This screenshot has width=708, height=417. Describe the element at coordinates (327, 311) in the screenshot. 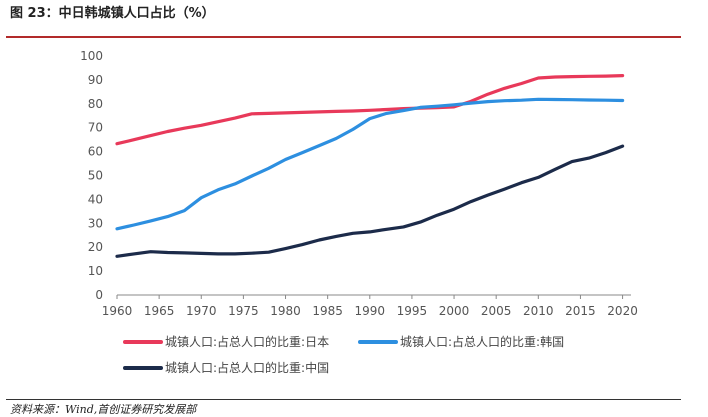

I see `x-tick-label: 1985` at that location.